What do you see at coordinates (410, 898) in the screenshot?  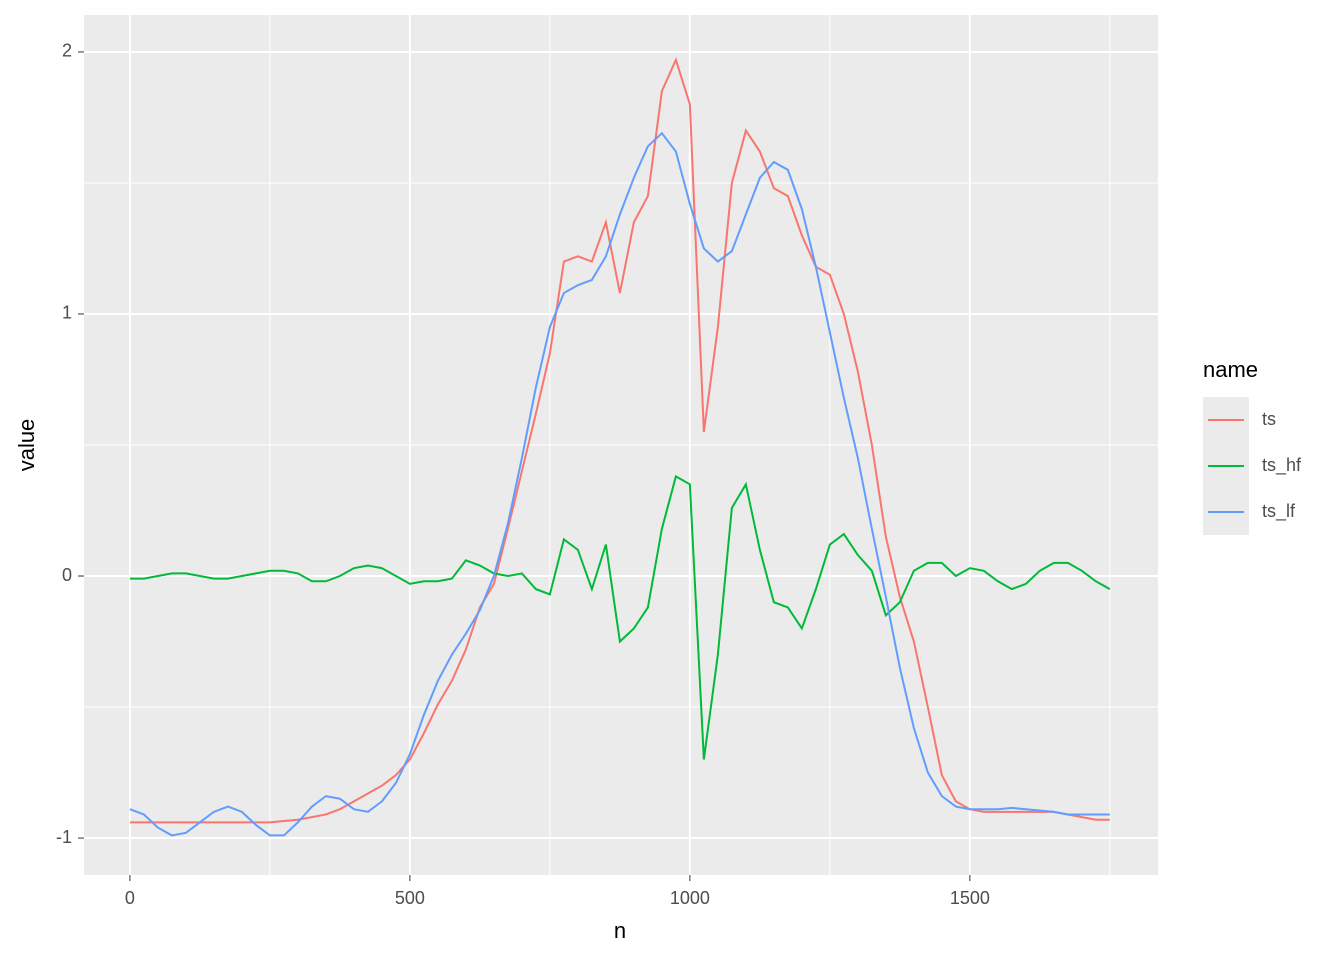 I see `x-tick-label: 500` at bounding box center [410, 898].